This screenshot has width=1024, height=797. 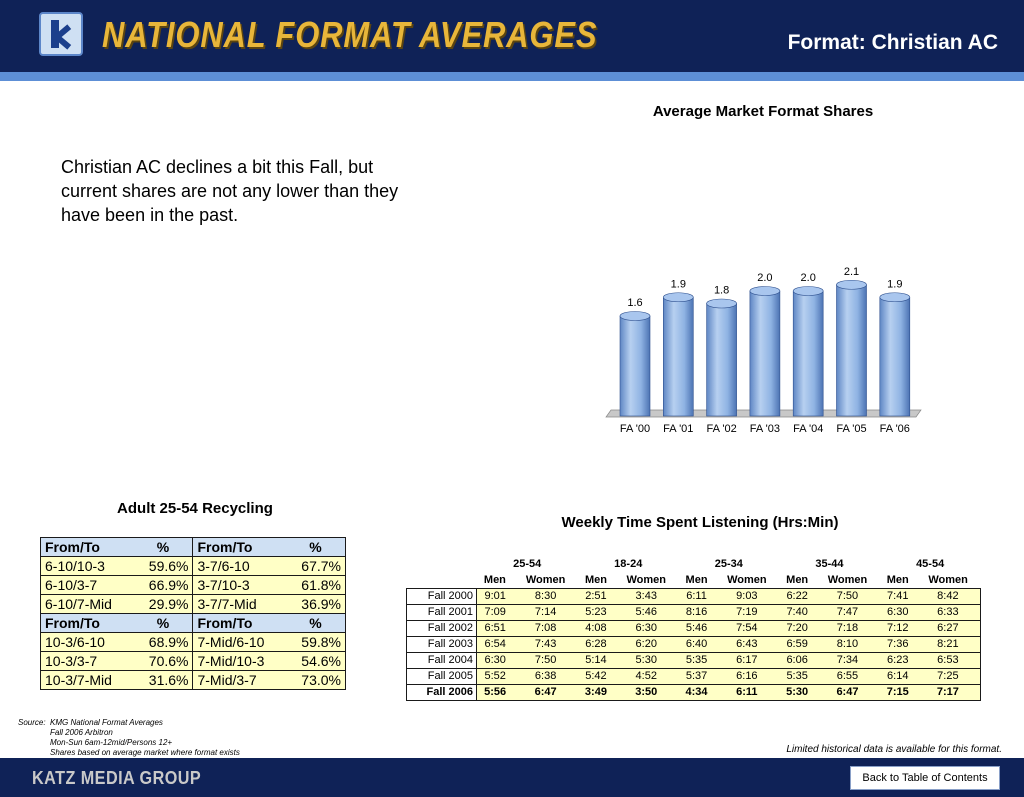 What do you see at coordinates (829, 564) in the screenshot?
I see `tsl-group-header: 35-44` at bounding box center [829, 564].